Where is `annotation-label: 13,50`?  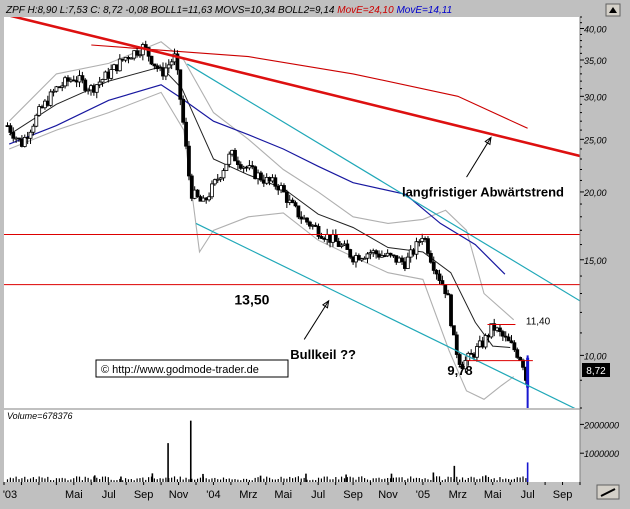 annotation-label: 13,50 is located at coordinates (251, 300).